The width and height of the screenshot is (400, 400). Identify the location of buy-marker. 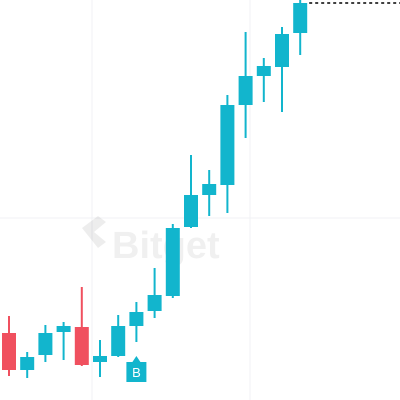
(136, 369).